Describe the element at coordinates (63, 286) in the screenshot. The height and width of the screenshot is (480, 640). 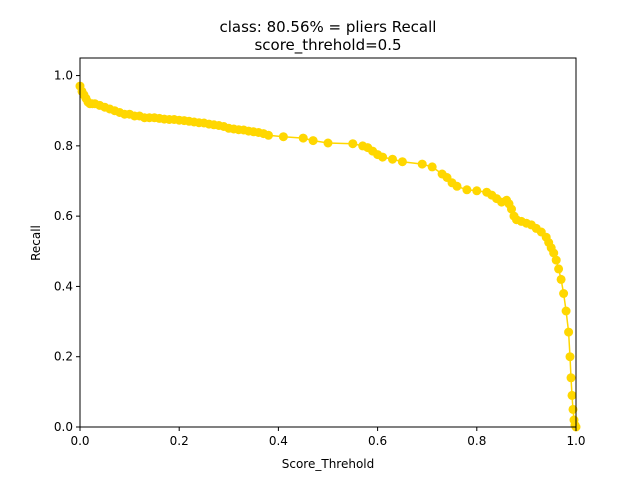
I see `y-tick-label: 0.4` at that location.